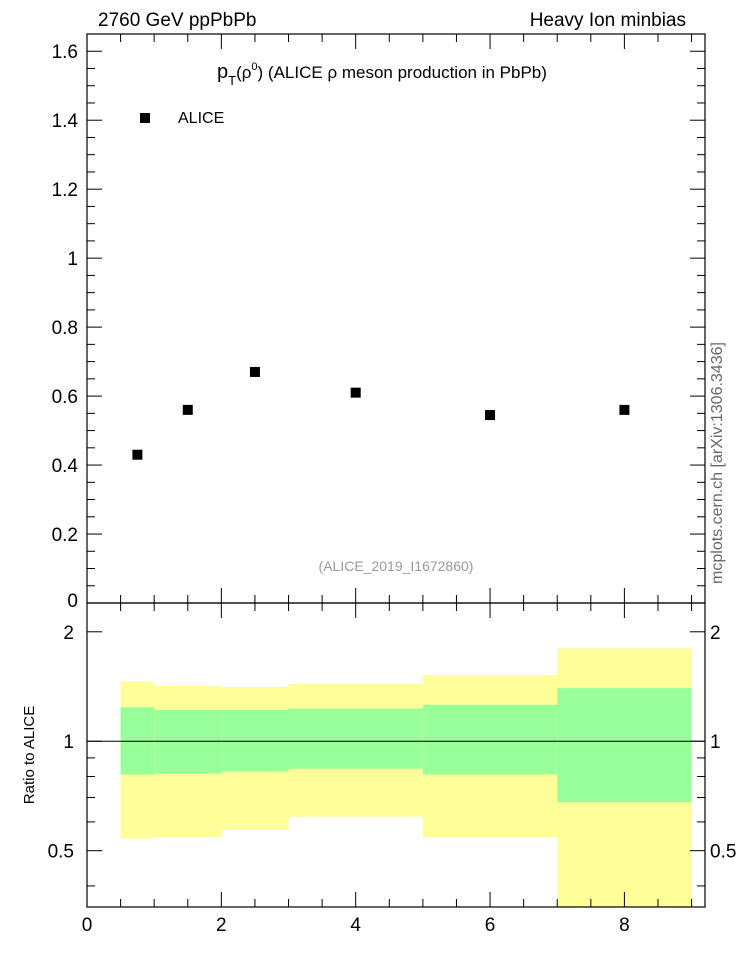 This screenshot has height=972, width=746. What do you see at coordinates (65, 52) in the screenshot?
I see `y-tick-label: 1.6` at bounding box center [65, 52].